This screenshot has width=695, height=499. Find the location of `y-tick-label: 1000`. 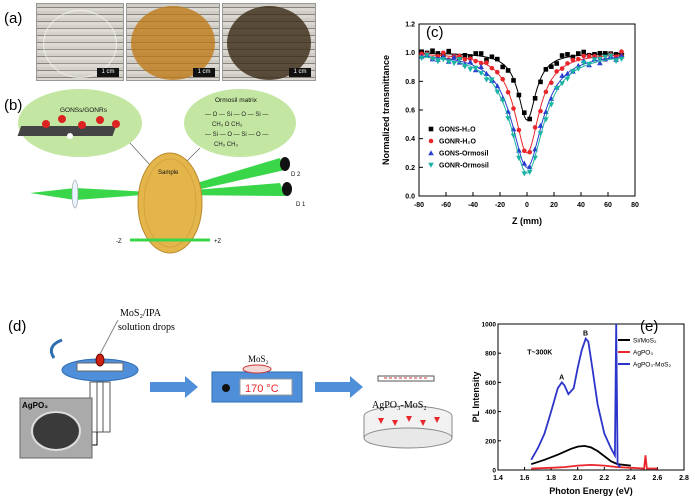

y-tick-label: 1000 is located at coordinates (489, 325).